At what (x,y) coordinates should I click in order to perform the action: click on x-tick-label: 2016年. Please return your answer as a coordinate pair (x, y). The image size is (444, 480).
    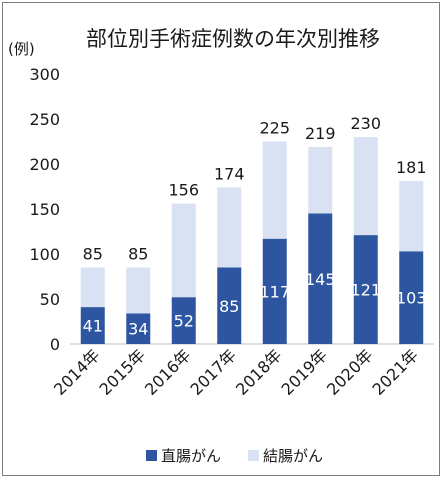
    Looking at the image, I should click on (168, 372).